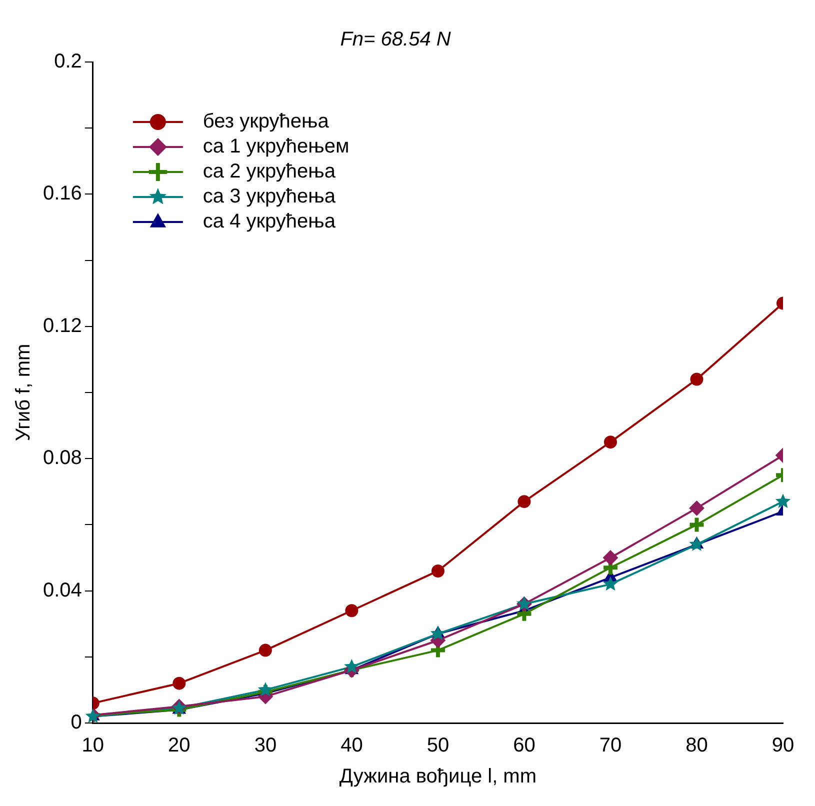 The image size is (815, 806). Describe the element at coordinates (76, 723) in the screenshot. I see `y-tick-label: 0` at that location.